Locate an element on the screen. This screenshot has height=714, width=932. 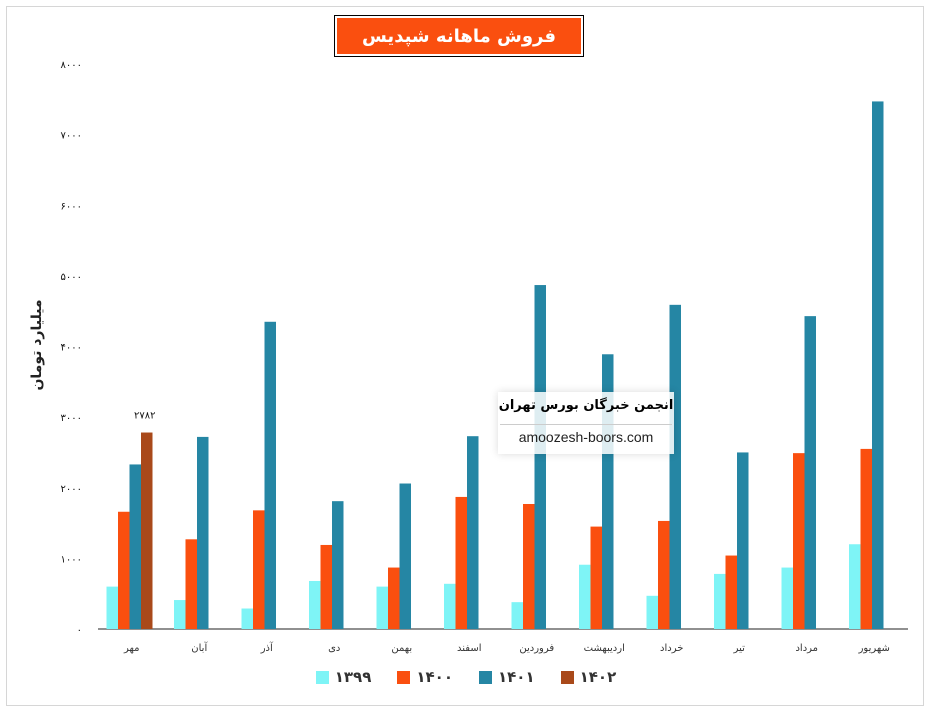
y-tick-label: ۸۰۰۰ is located at coordinates (71, 65).